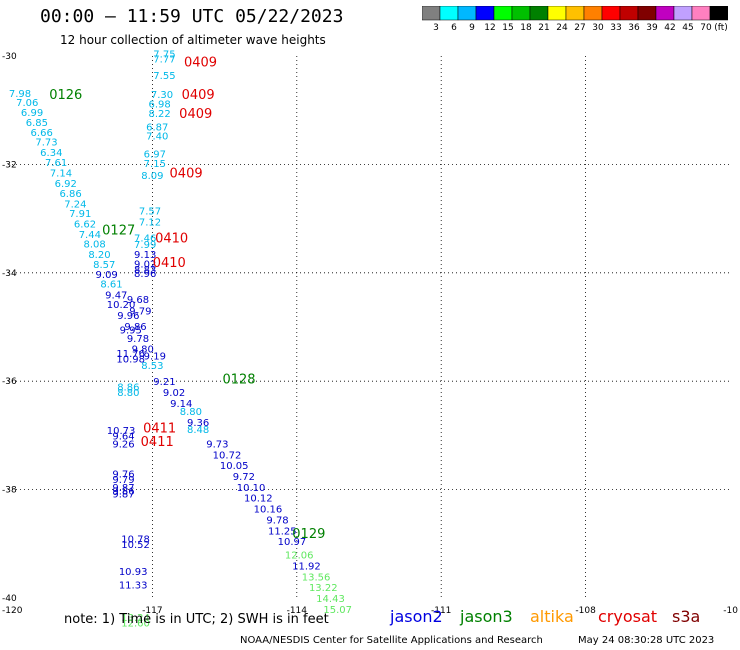 This screenshot has width=740, height=650. I want to click on wave-height-label: 7.61, so click(56, 163).